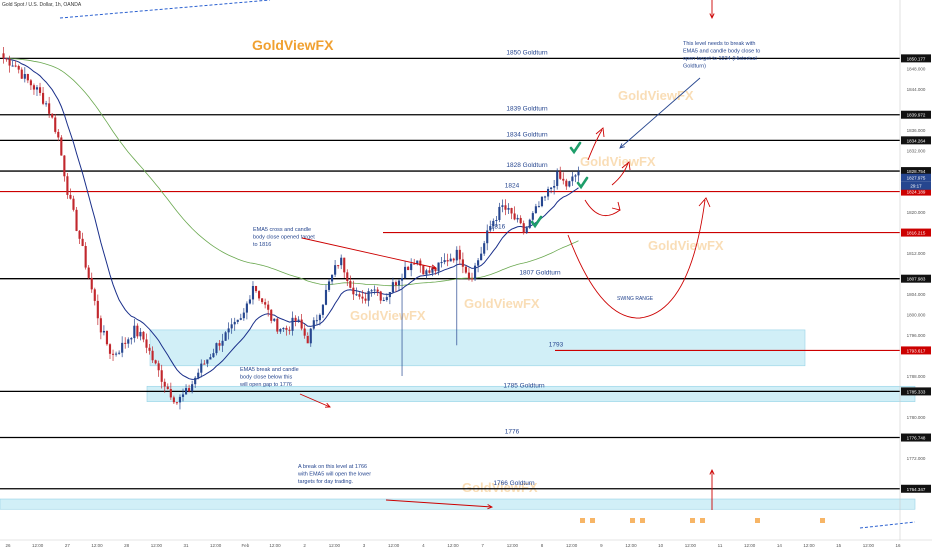 This screenshot has width=932, height=550. I want to click on level-label: 1807 Goldturn, so click(540, 273).